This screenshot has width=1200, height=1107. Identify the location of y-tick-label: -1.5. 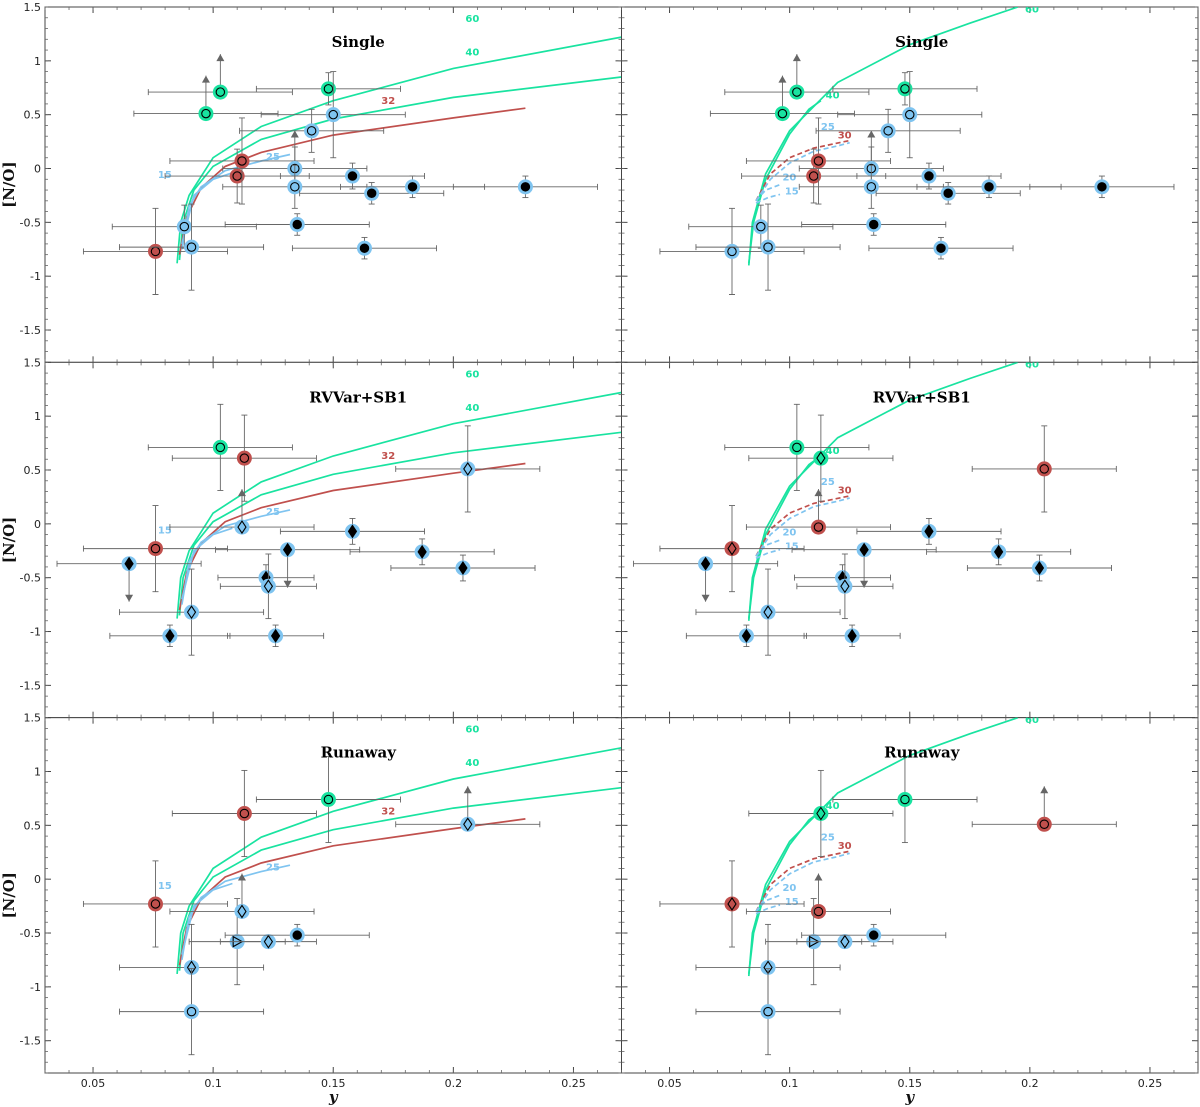
(30, 330).